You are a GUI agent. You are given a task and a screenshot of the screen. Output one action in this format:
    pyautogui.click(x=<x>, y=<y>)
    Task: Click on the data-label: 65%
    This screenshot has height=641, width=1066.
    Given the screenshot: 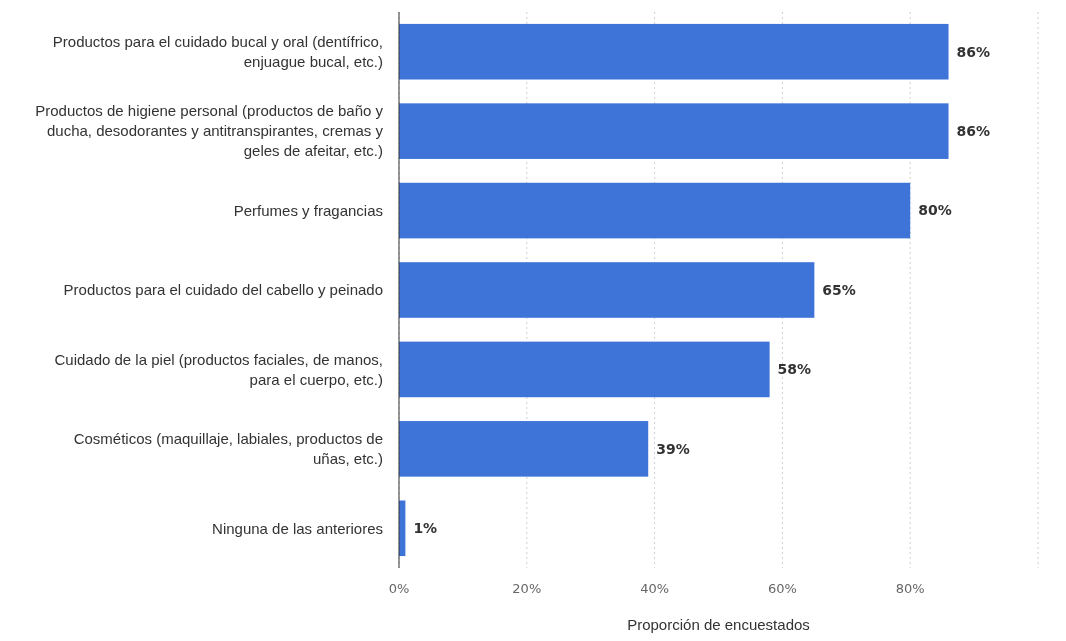 What is the action you would take?
    pyautogui.click(x=839, y=289)
    